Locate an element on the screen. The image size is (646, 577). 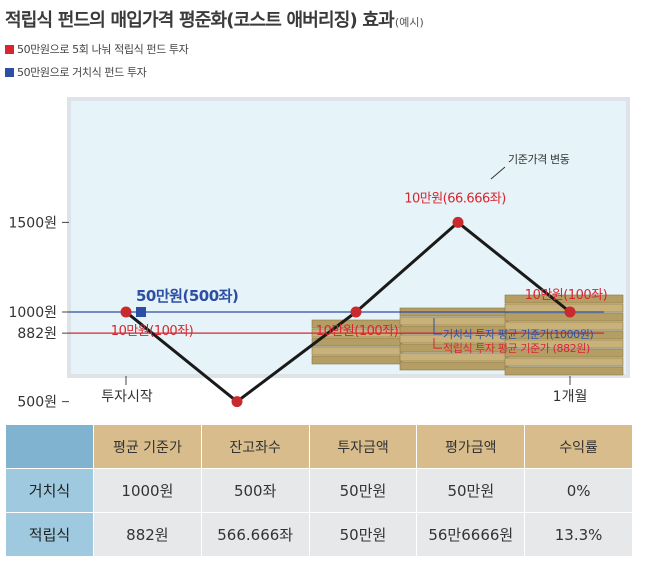
table-header: 평가금액 is located at coordinates (471, 446).